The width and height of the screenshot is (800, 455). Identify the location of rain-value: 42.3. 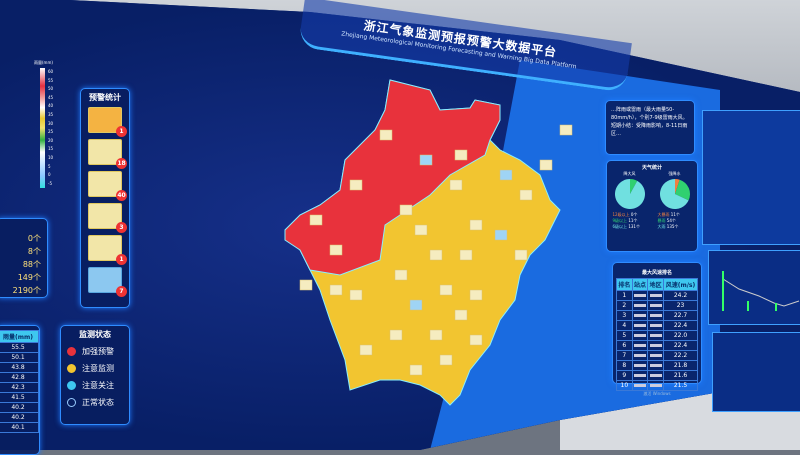
(19, 387).